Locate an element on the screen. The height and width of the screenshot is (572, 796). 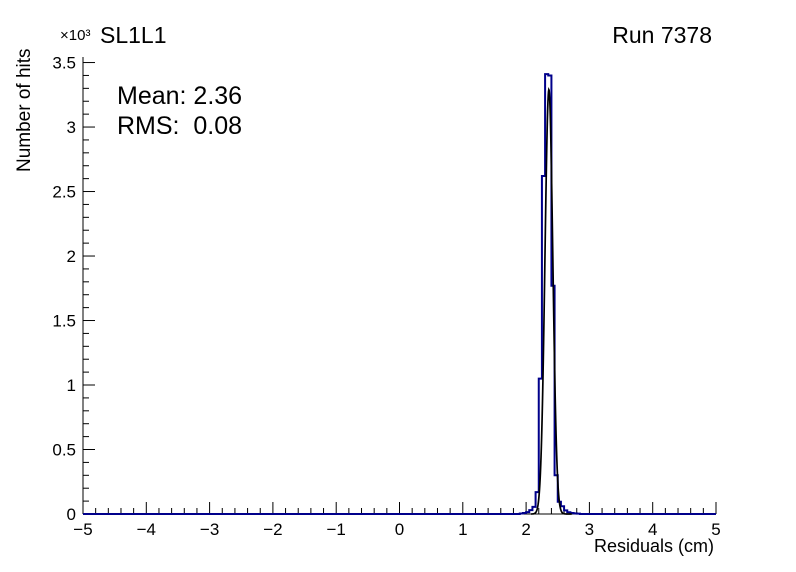
y-tick-label: 0 is located at coordinates (71, 514).